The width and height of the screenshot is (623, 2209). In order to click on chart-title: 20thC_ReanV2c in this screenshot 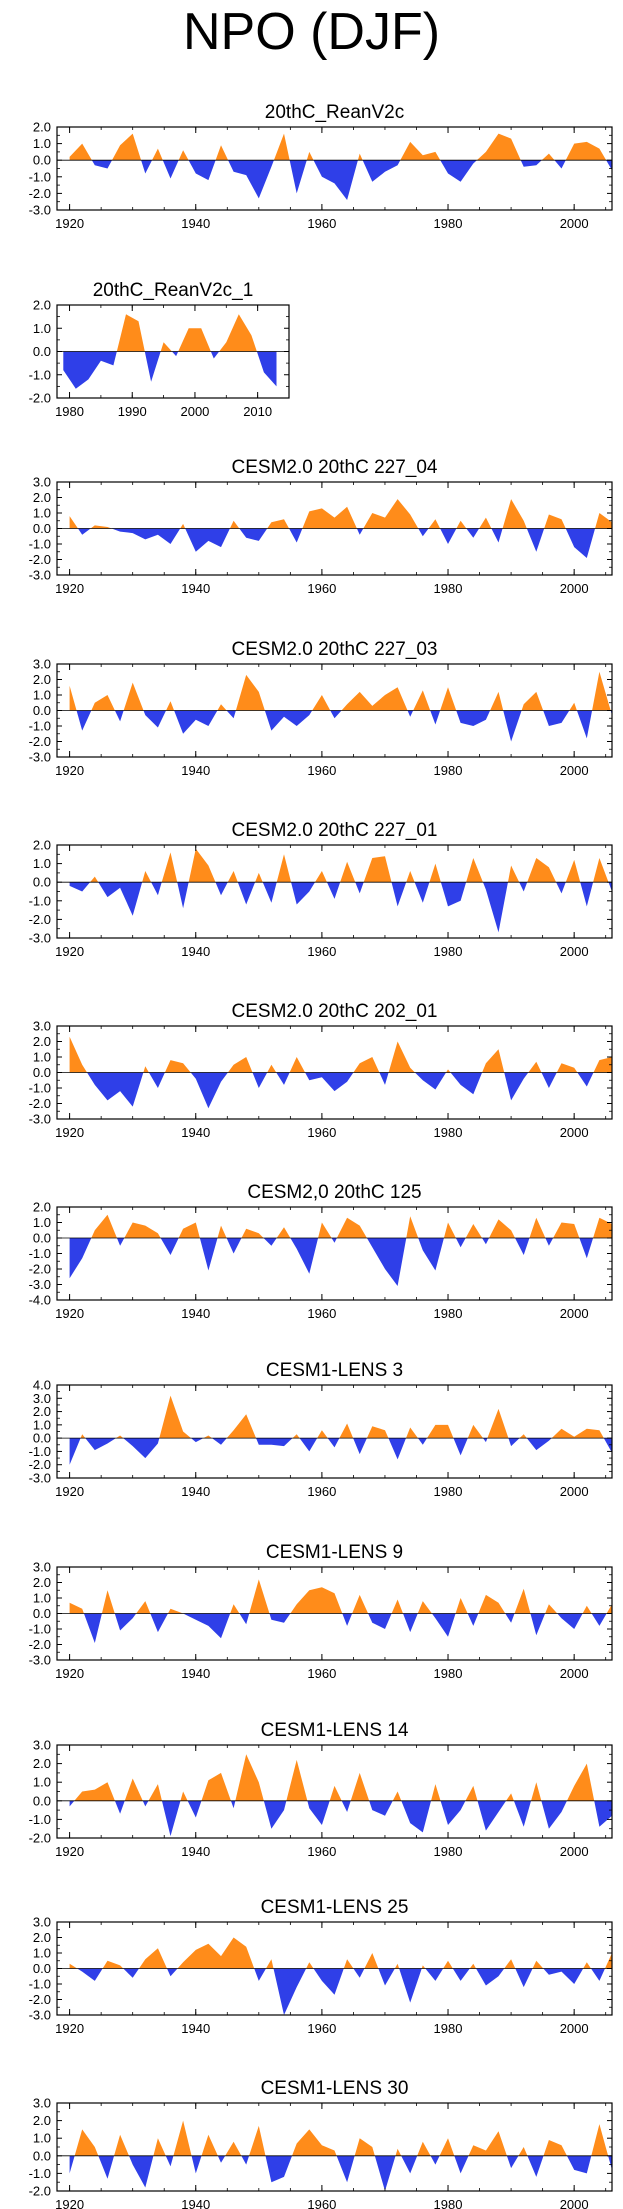, I will do `click(334, 112)`.